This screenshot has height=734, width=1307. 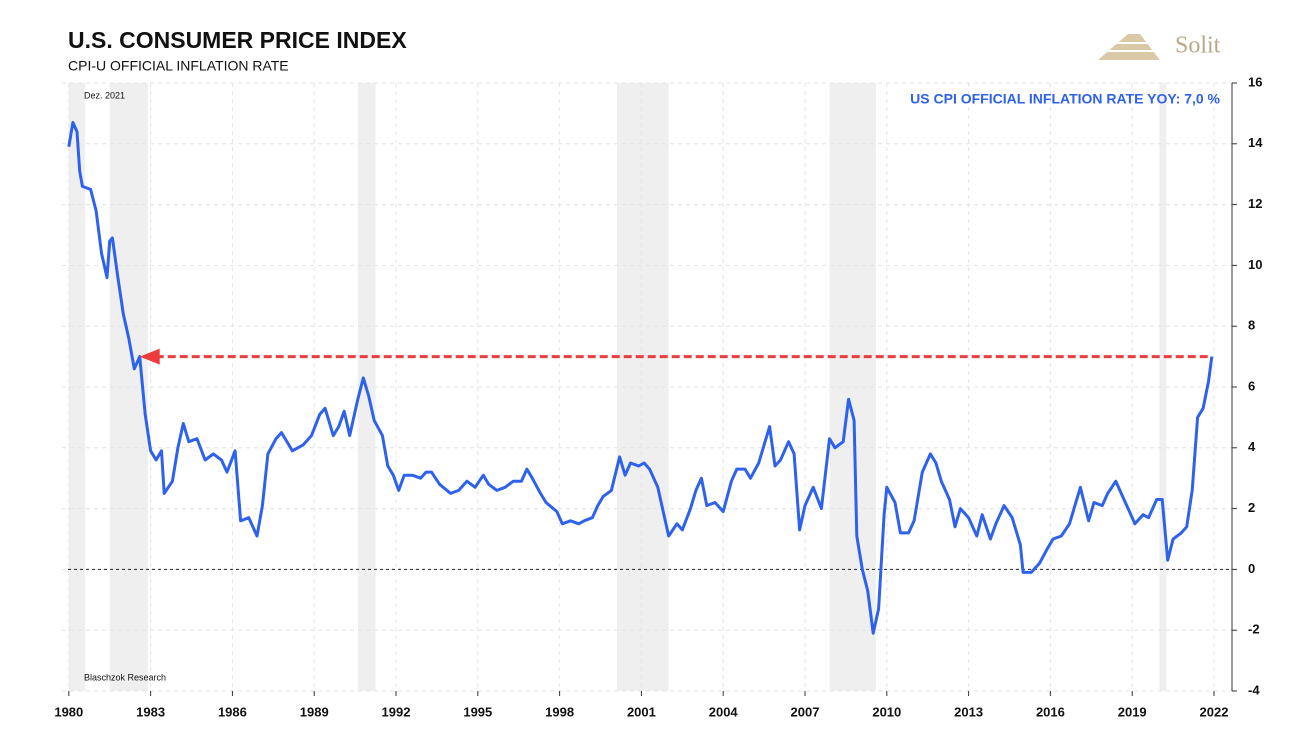 I want to click on x-tick-label: 2007, so click(x=805, y=711).